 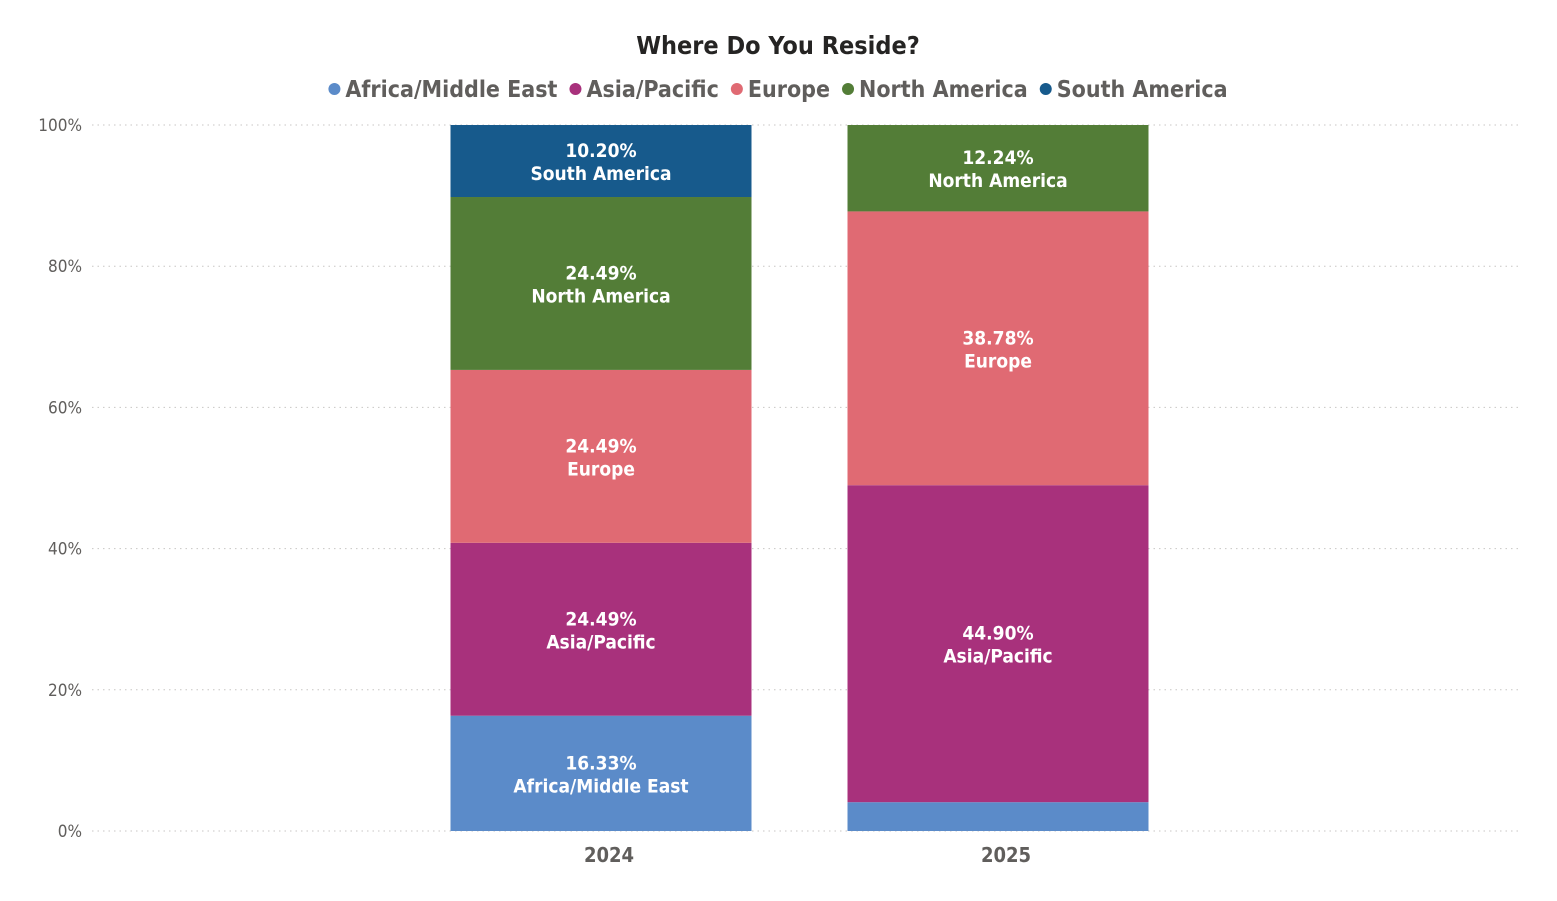 What do you see at coordinates (998, 816) in the screenshot?
I see `bar-segment-2025-africa-middle-east` at bounding box center [998, 816].